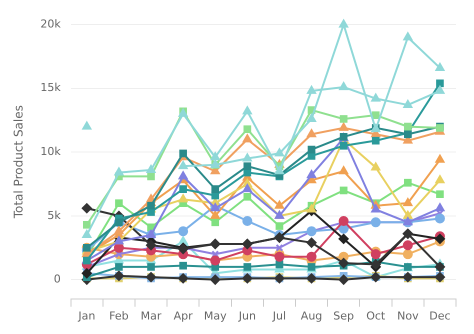 The height and width of the screenshot is (334, 474). What do you see at coordinates (18, 162) in the screenshot?
I see `y-axis-title: Total Product Sales` at bounding box center [18, 162].